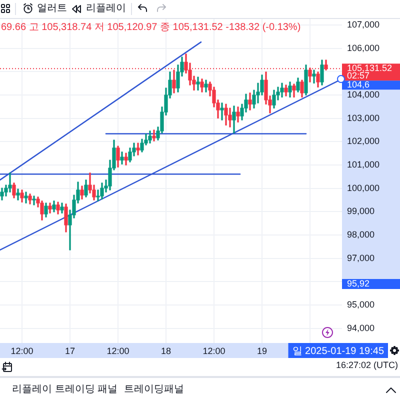 The width and height of the screenshot is (400, 400). I want to click on y-tick-label: 100,000, so click(363, 187).